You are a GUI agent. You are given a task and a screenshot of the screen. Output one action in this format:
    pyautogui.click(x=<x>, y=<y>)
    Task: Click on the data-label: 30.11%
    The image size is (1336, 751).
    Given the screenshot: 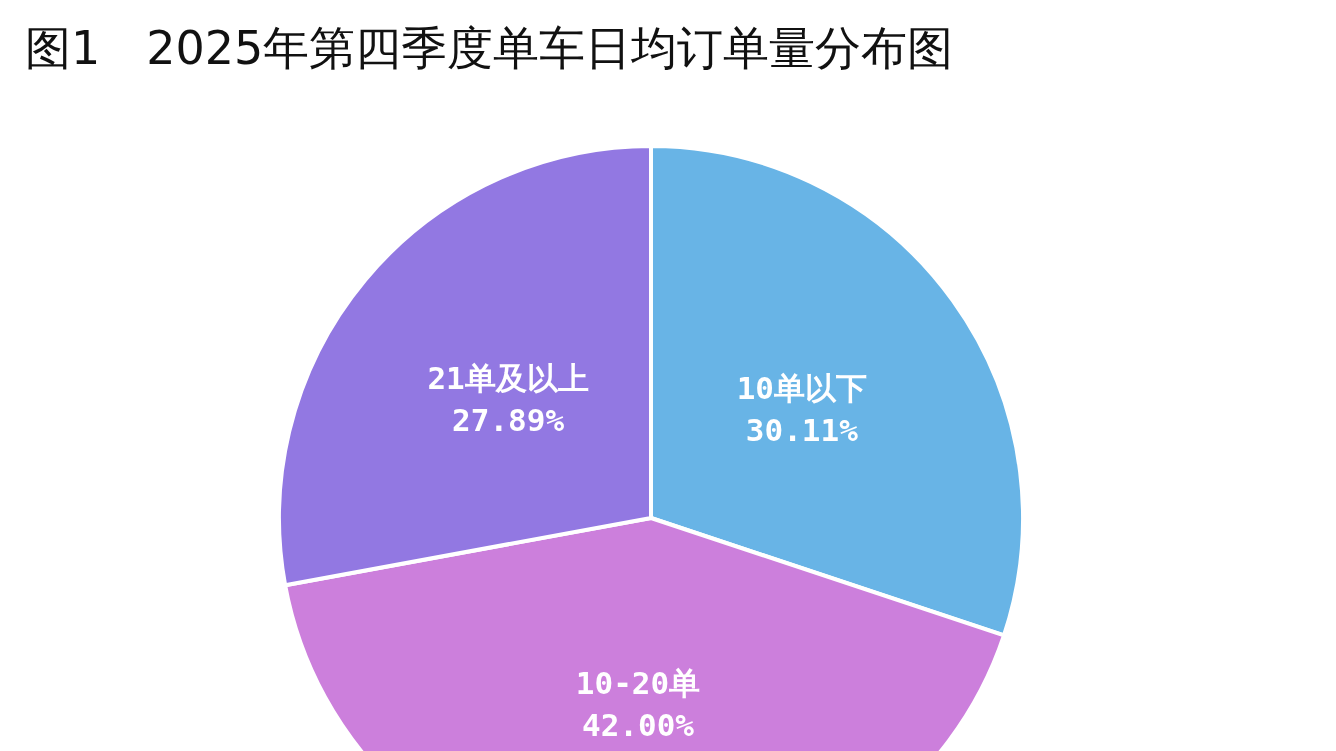 What is the action you would take?
    pyautogui.click(x=802, y=430)
    